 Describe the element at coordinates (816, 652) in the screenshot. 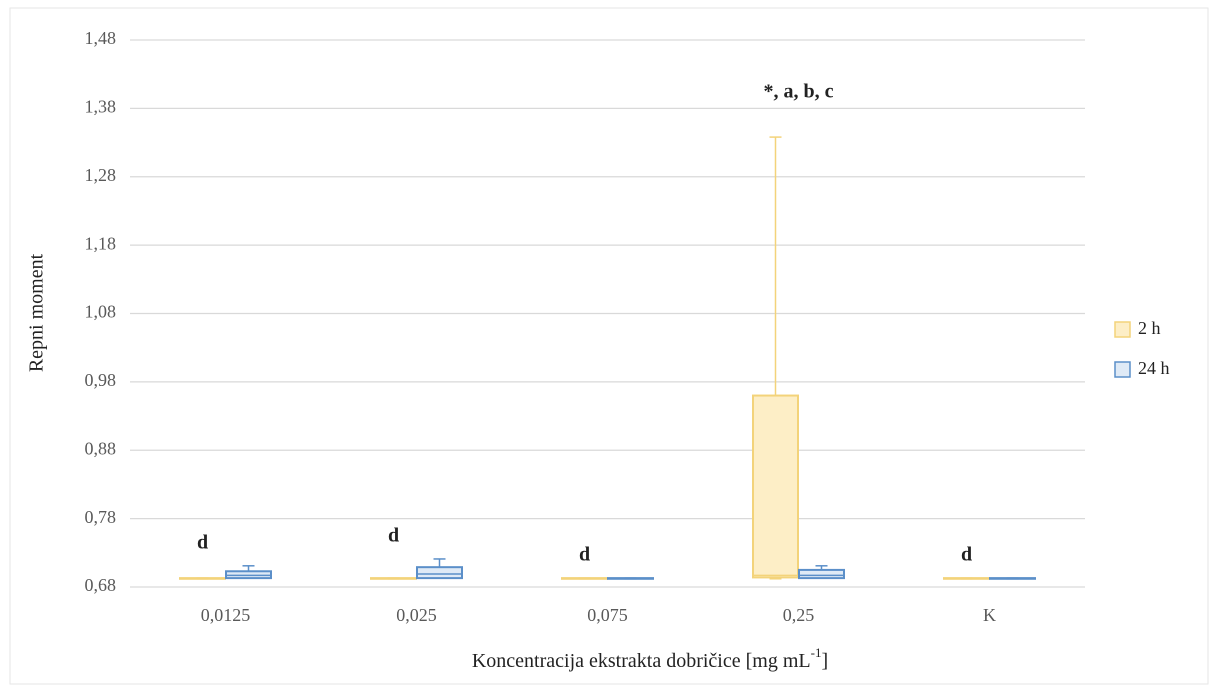

I see `x-axis-label-sup: -1` at that location.